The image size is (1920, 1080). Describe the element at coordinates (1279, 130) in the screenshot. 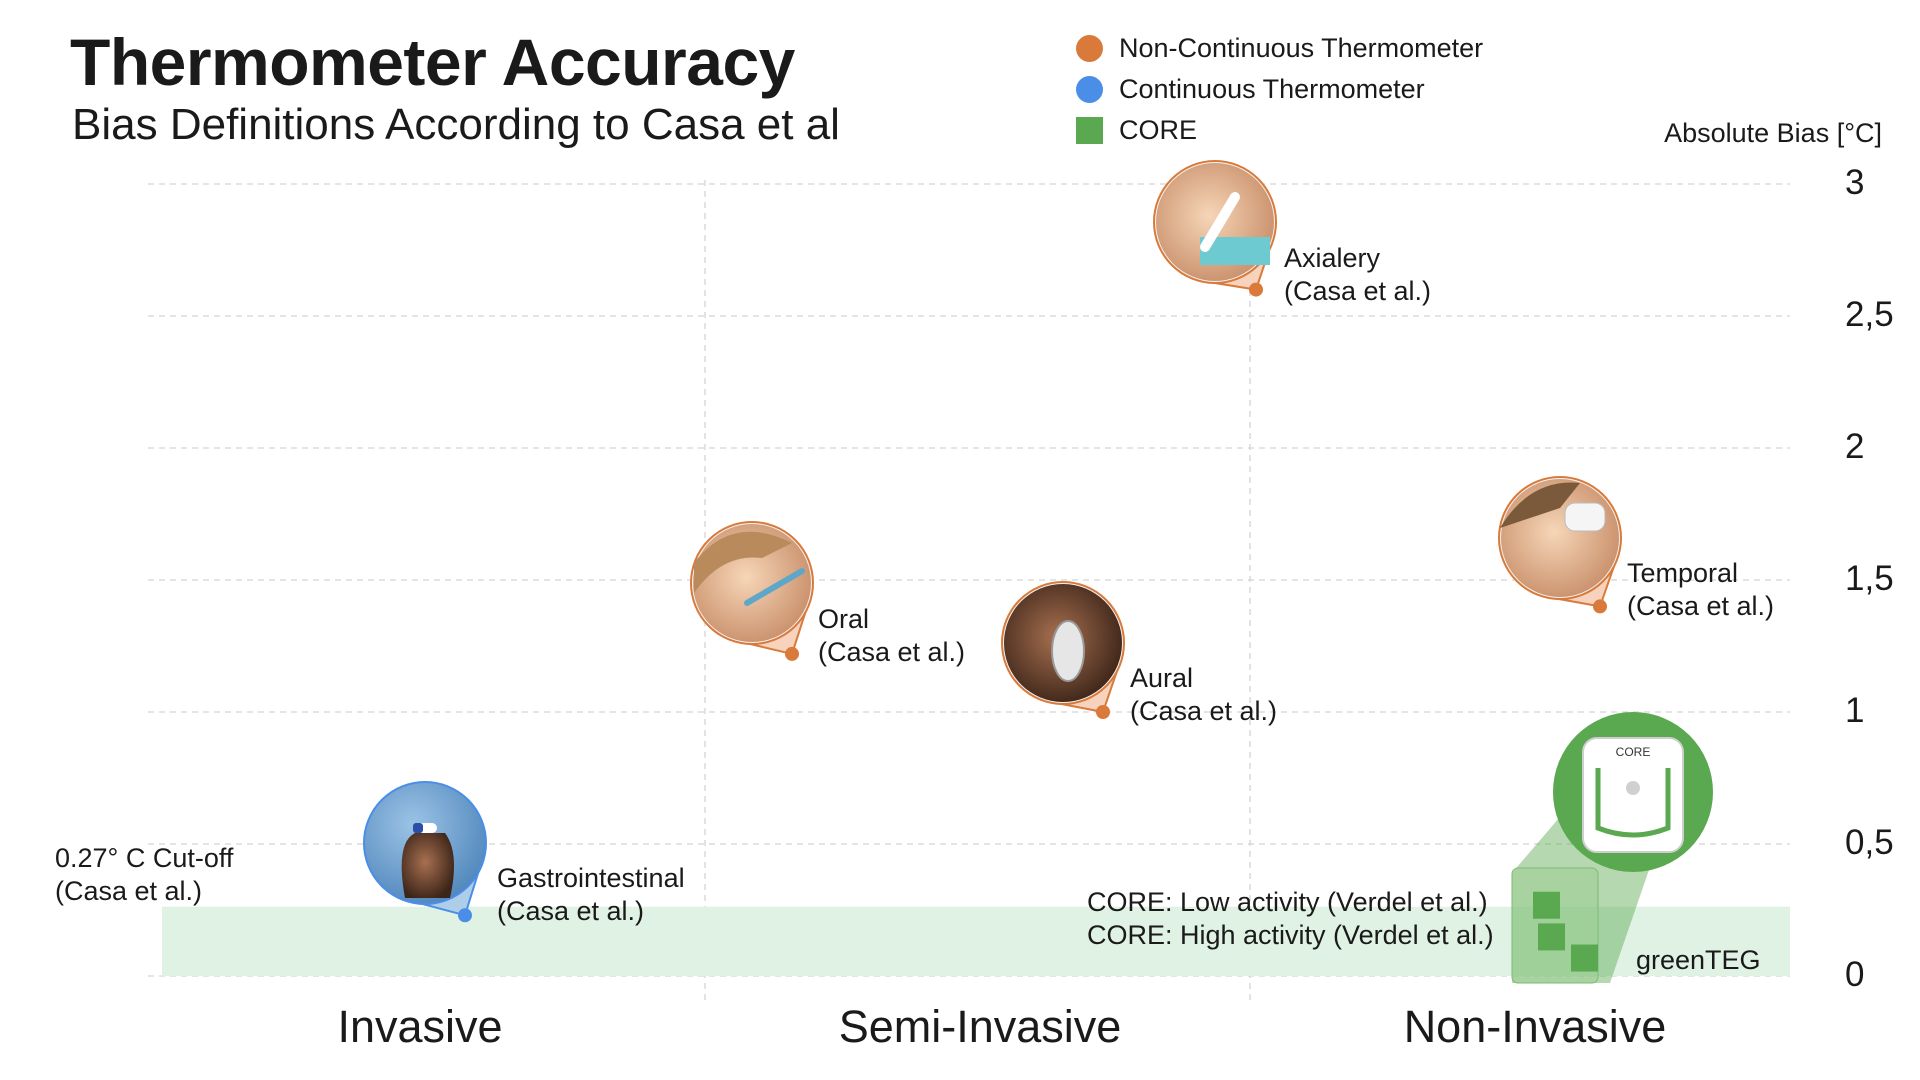

I see `legend-item-core: CORE` at that location.